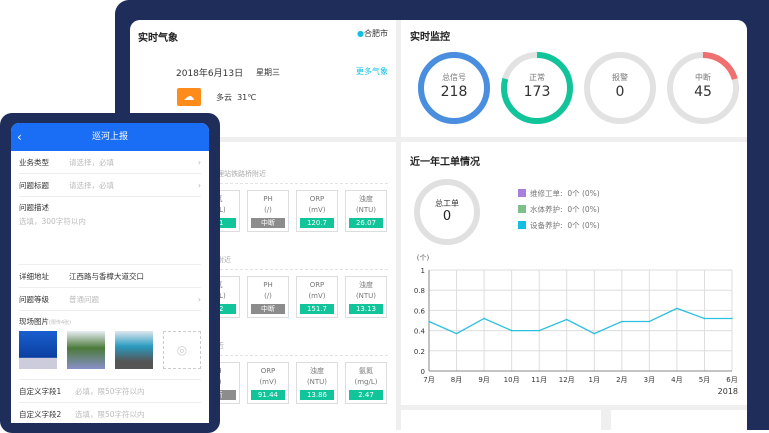  I want to click on legend-item: 水体养护: 0个 (0%), so click(559, 212).